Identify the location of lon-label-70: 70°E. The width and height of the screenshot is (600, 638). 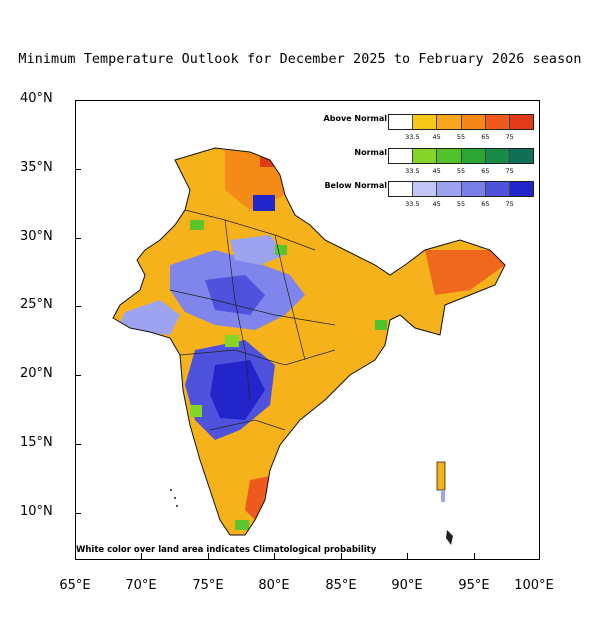
(141, 585).